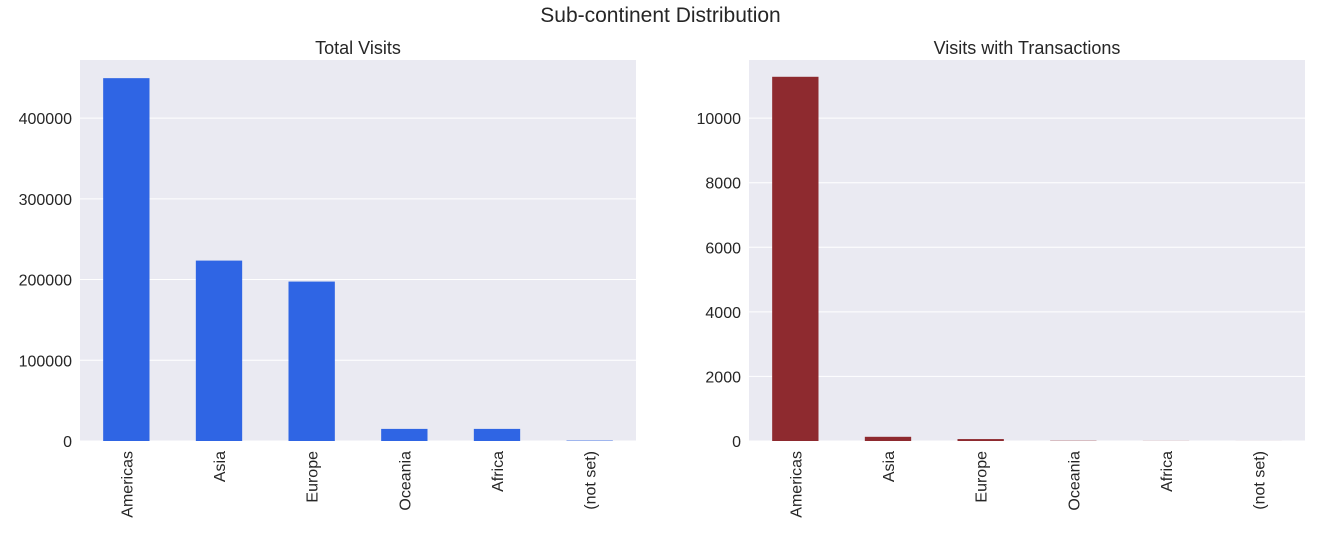 This screenshot has height=538, width=1321. What do you see at coordinates (311, 361) in the screenshot?
I see `left-bar-europe` at bounding box center [311, 361].